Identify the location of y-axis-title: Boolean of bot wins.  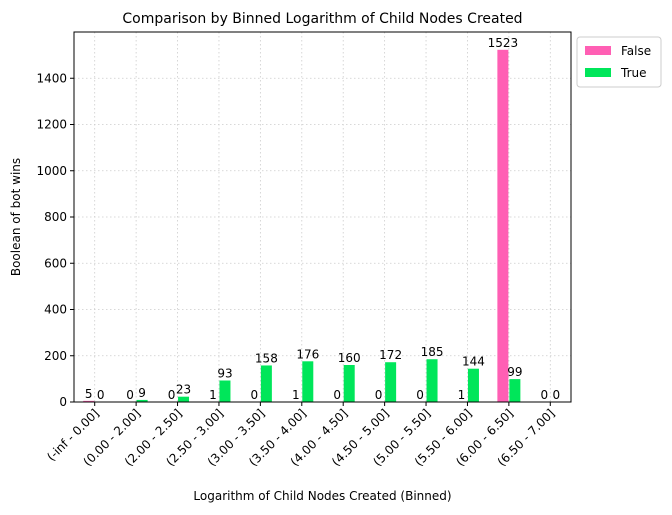
(16, 217).